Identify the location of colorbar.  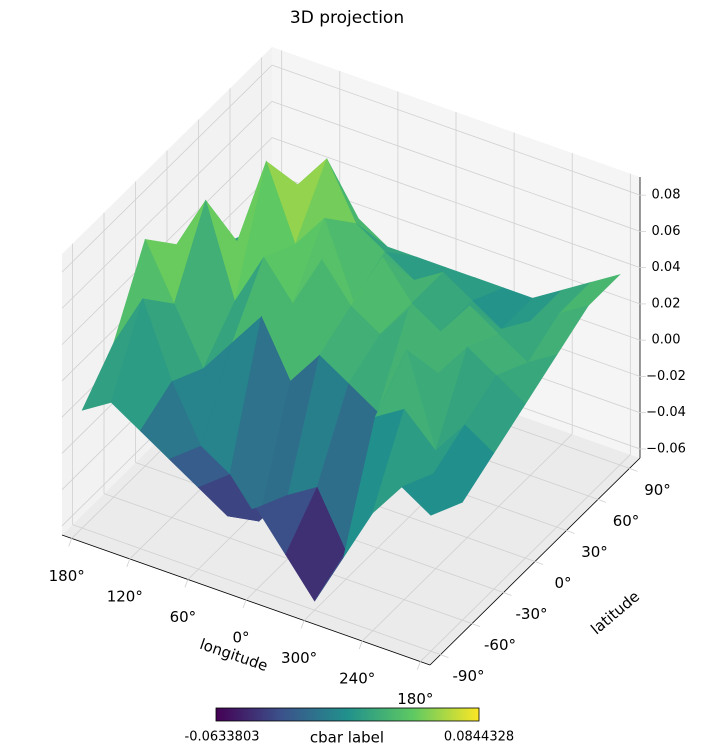
(347, 714).